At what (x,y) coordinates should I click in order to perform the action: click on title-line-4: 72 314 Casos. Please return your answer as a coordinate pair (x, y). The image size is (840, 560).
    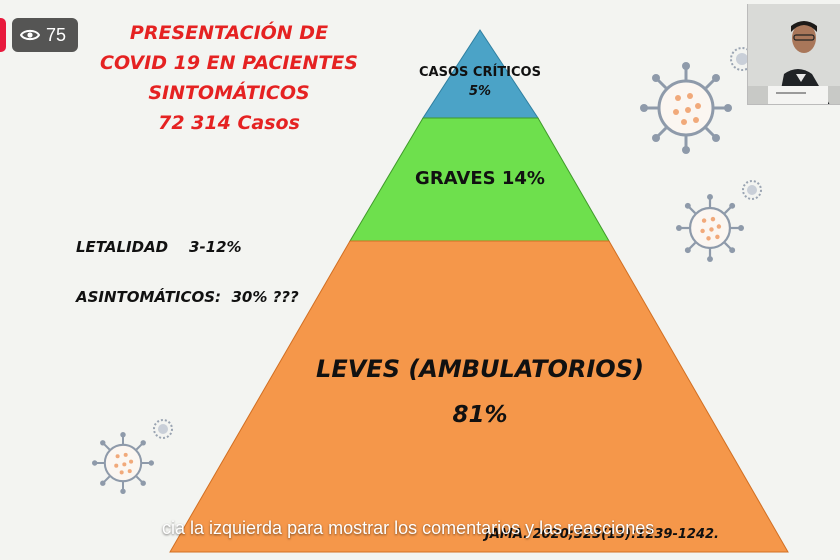
    Looking at the image, I should click on (229, 123).